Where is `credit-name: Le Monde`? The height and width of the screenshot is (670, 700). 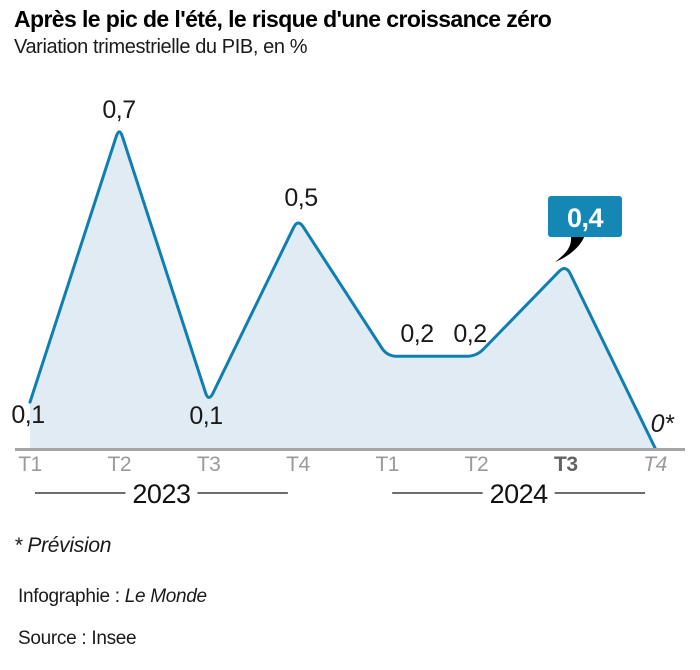
credit-name: Le Monde is located at coordinates (165, 596).